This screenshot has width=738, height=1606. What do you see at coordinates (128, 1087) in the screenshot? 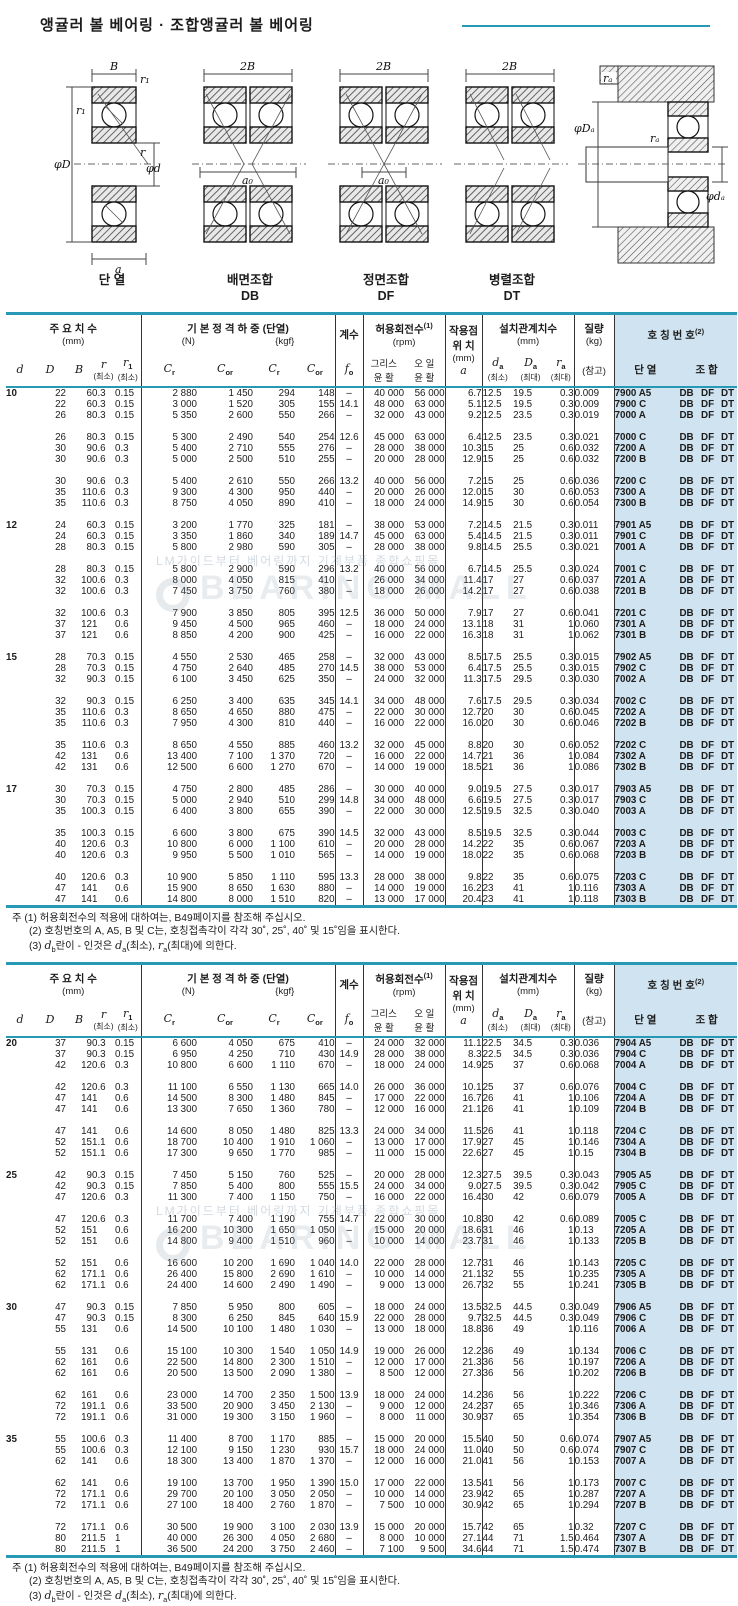
I see `cell-r1: 0.3` at bounding box center [128, 1087].